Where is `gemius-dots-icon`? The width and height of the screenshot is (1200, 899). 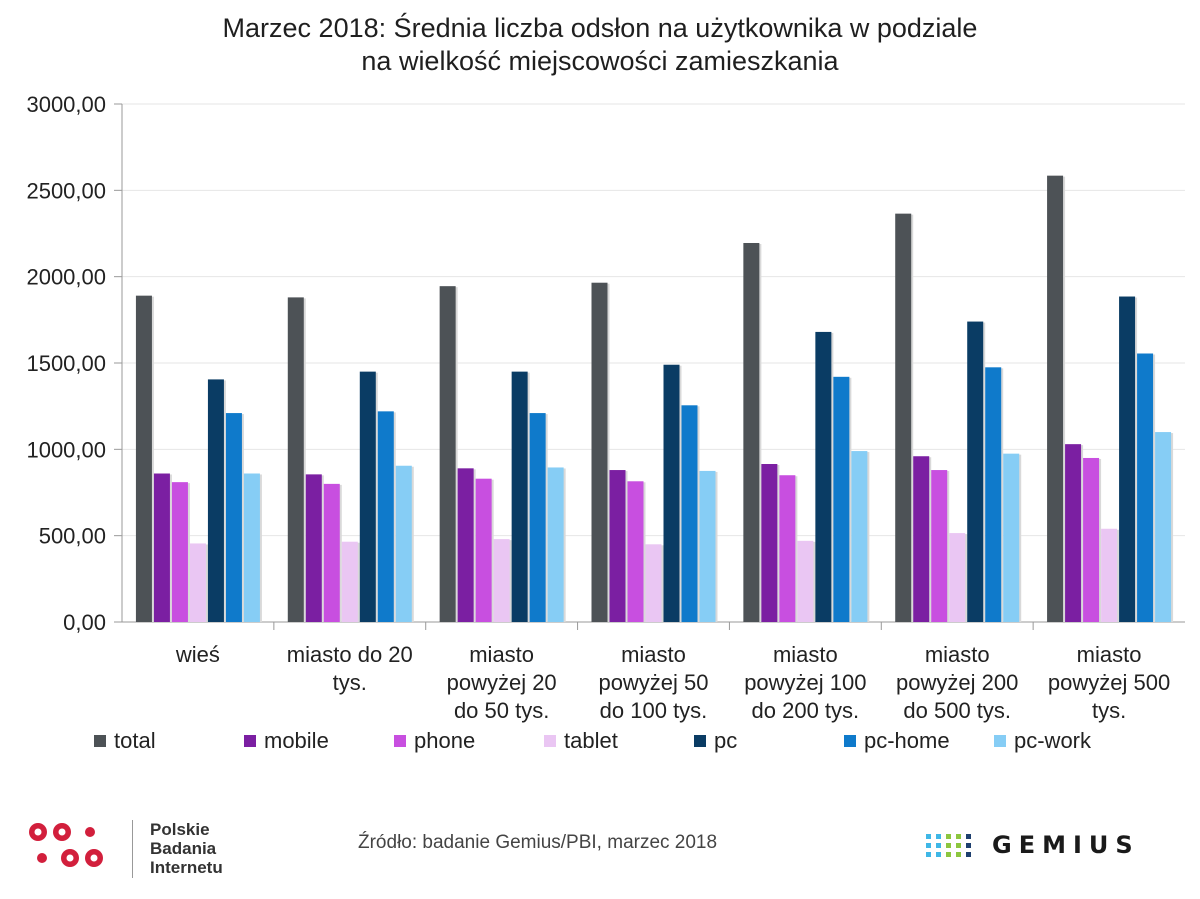
gemius-dots-icon is located at coordinates (948, 845).